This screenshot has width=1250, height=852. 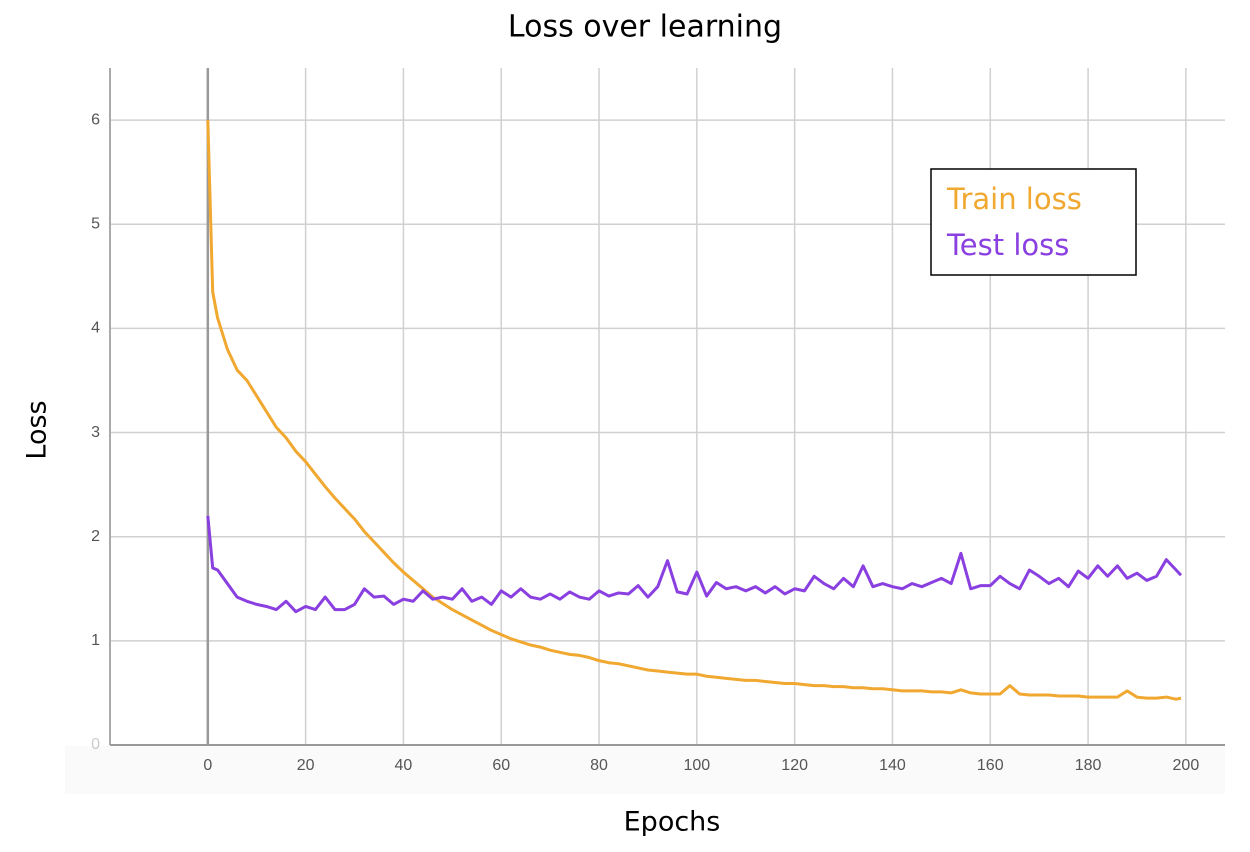 What do you see at coordinates (694, 564) in the screenshot?
I see `series-line` at bounding box center [694, 564].